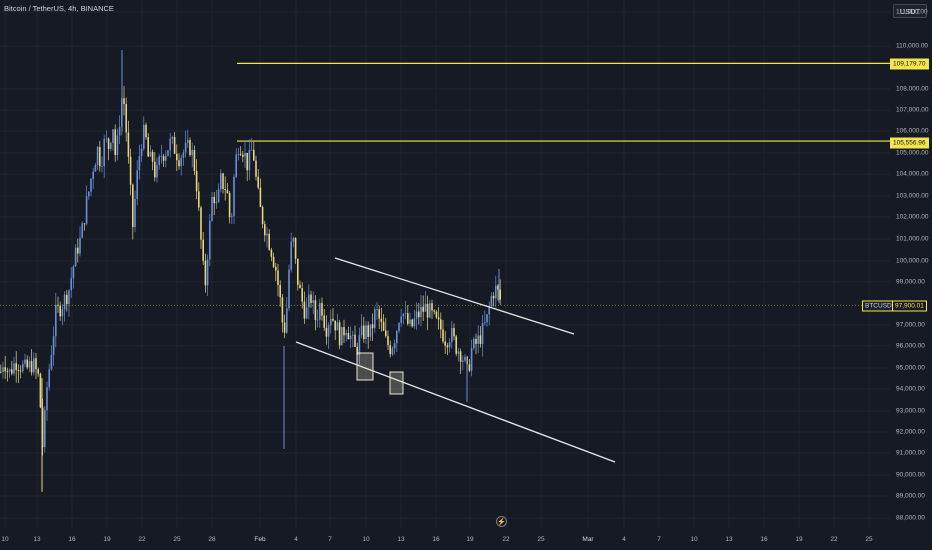  I want to click on price-tick-label: 111,000.00, so click(912, 12).